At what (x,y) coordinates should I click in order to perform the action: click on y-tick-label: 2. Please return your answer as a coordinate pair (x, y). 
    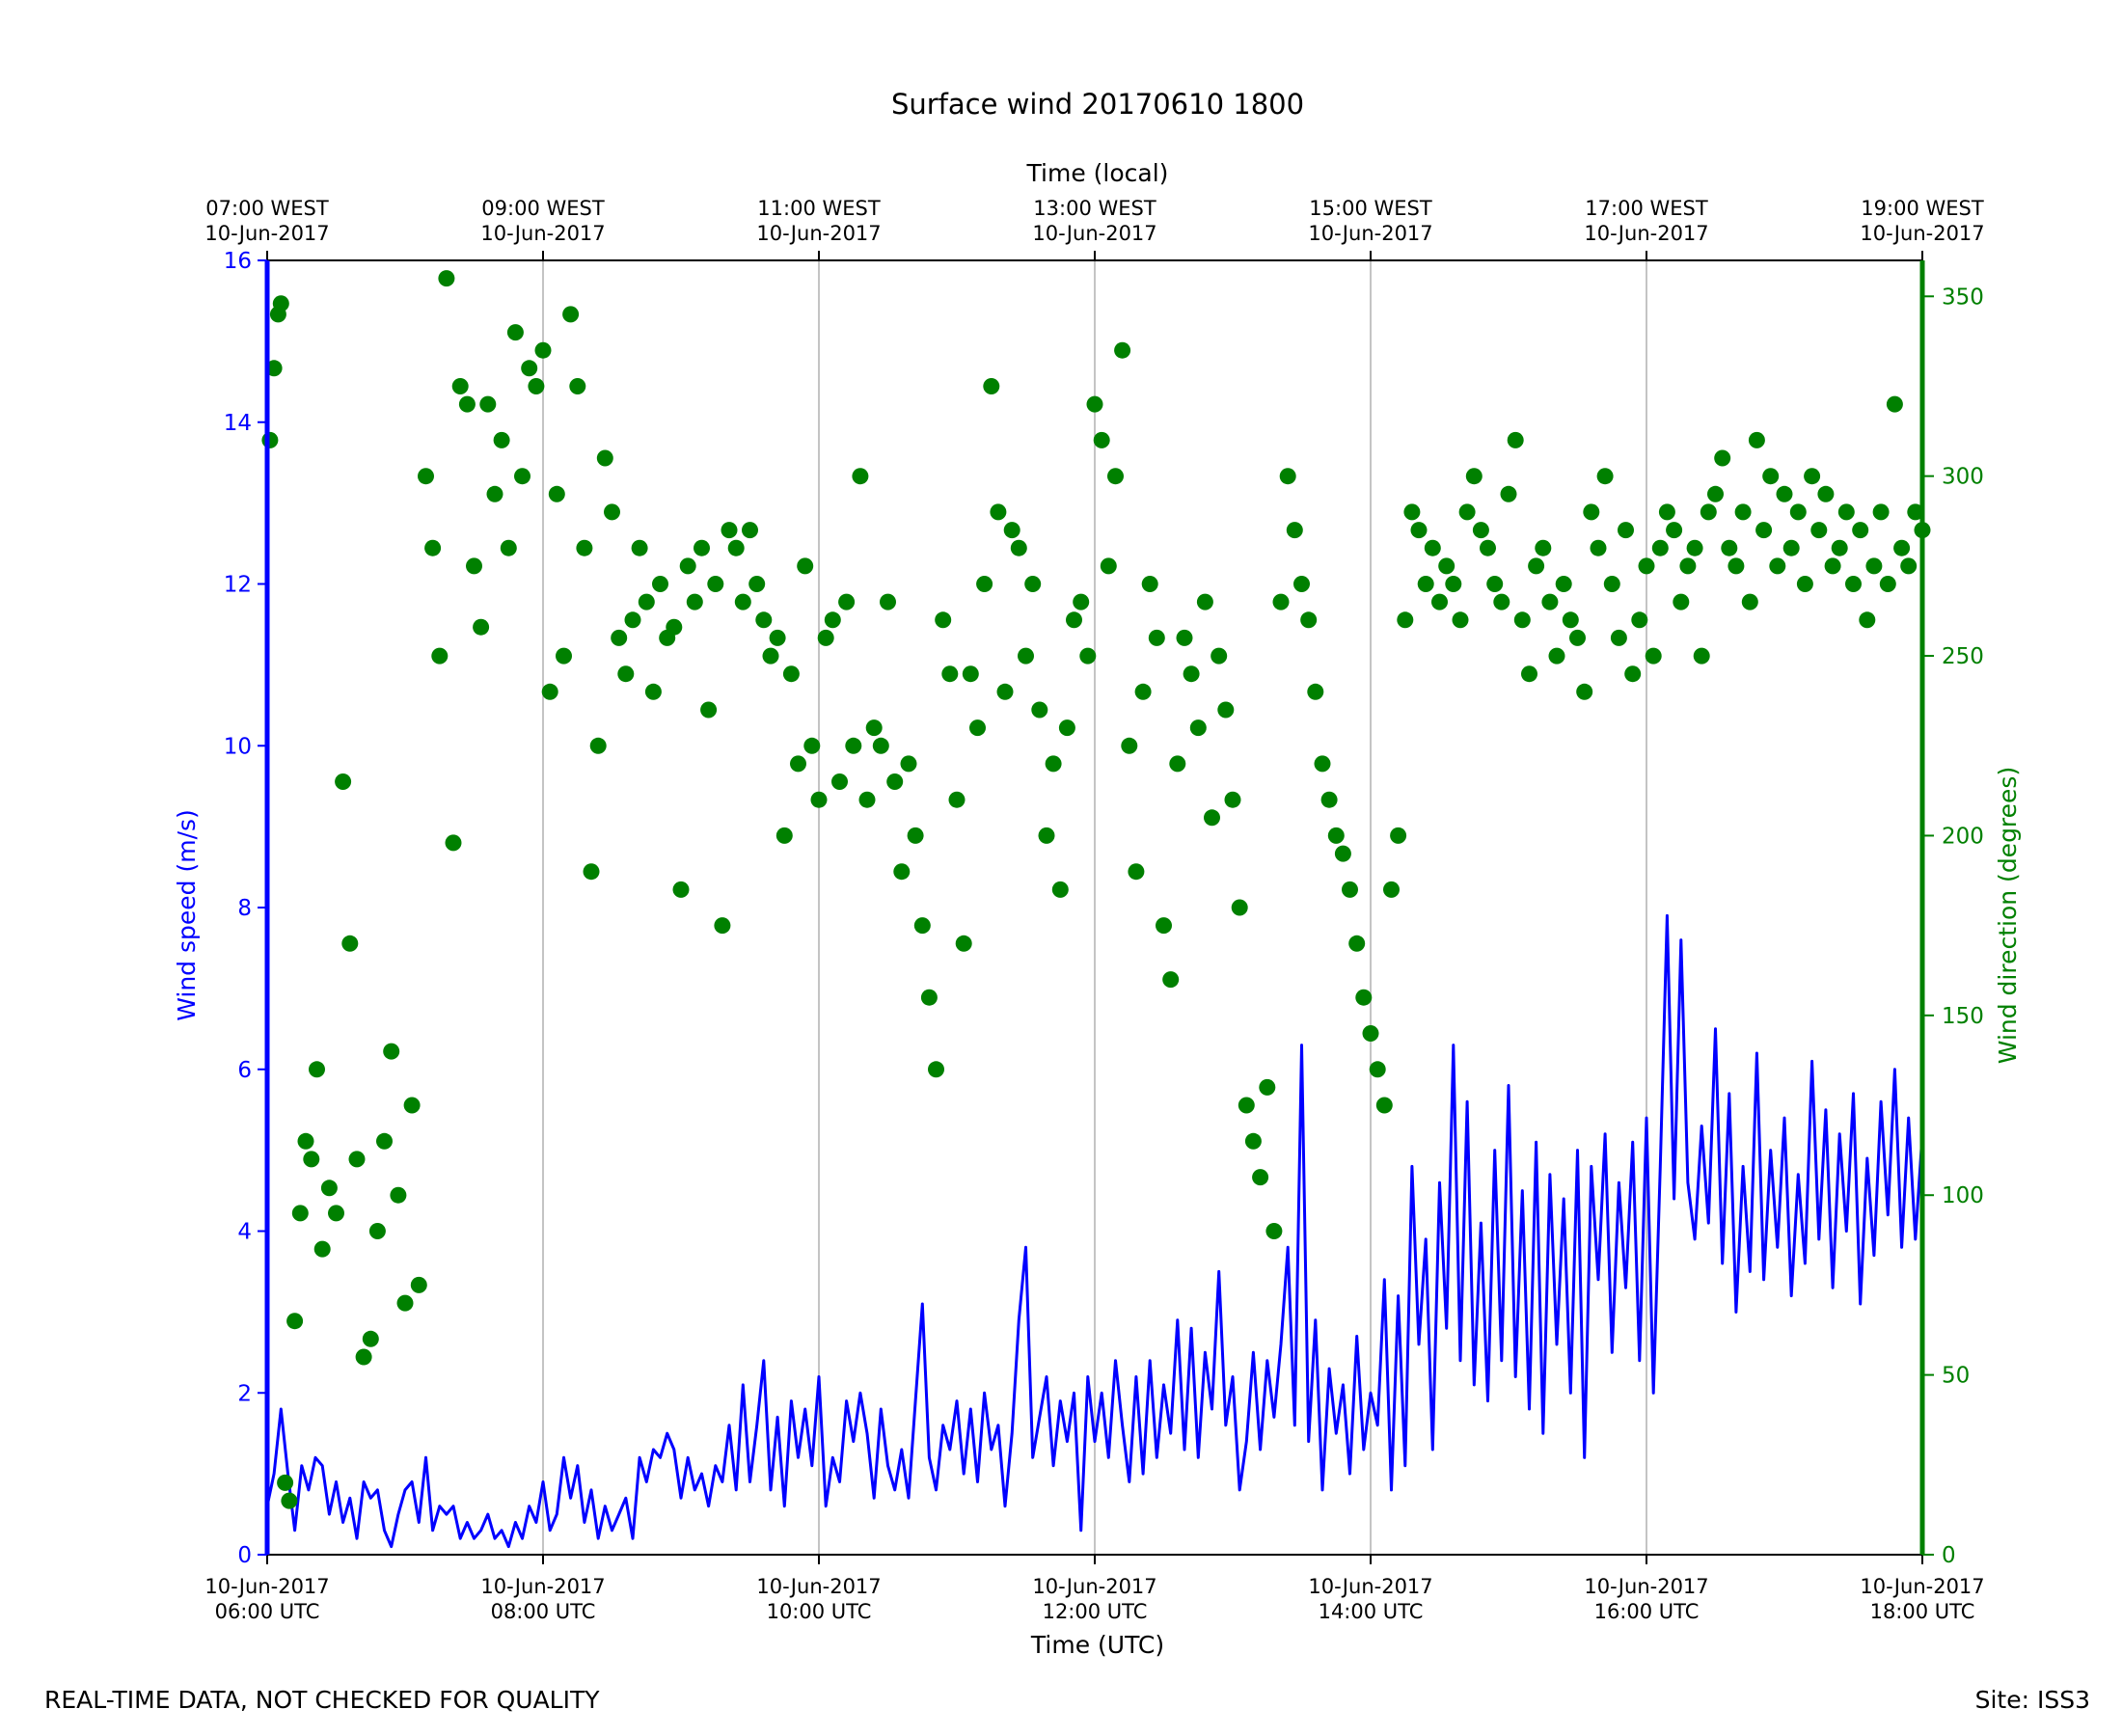
    Looking at the image, I should click on (245, 1393).